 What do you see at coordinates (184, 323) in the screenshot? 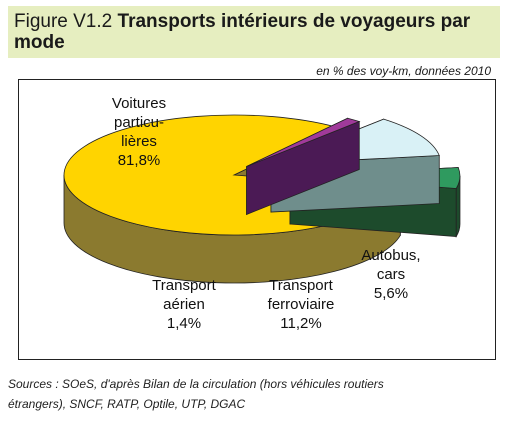
I see `slice-label-line: 1,4%` at bounding box center [184, 323].